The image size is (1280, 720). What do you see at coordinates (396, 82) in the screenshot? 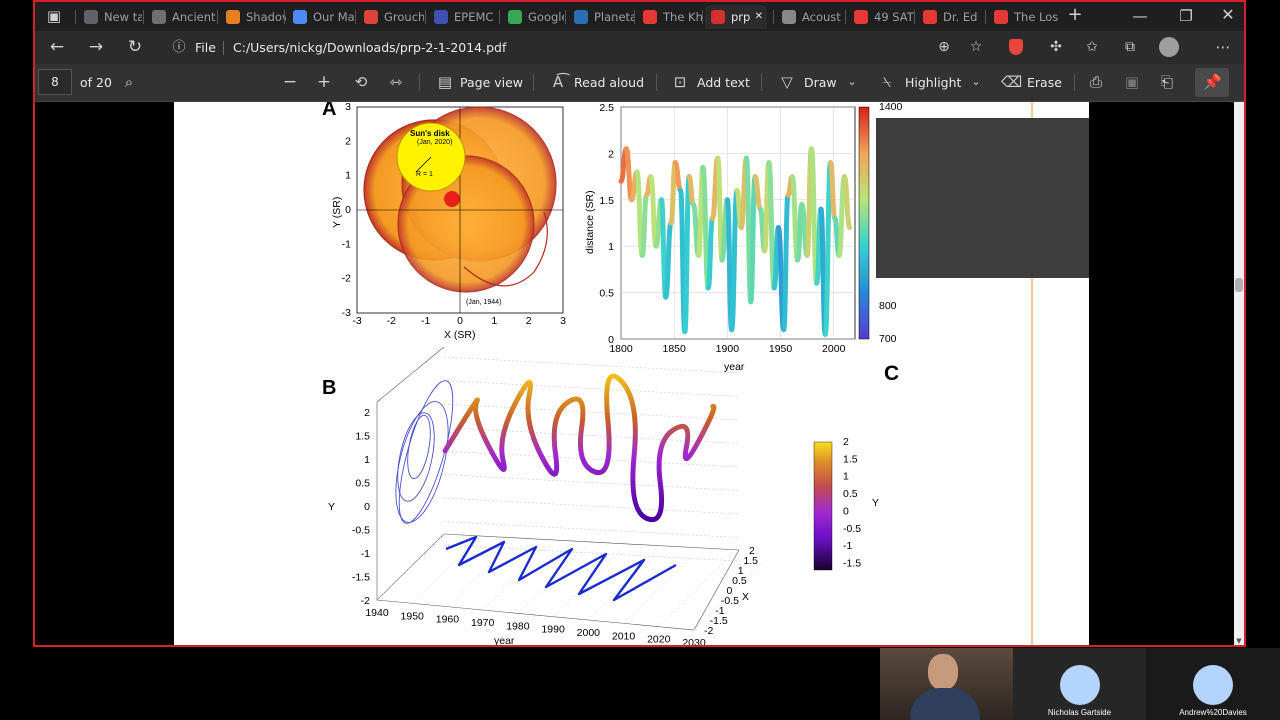
I see `fit-width-icon: ⇿` at bounding box center [396, 82].